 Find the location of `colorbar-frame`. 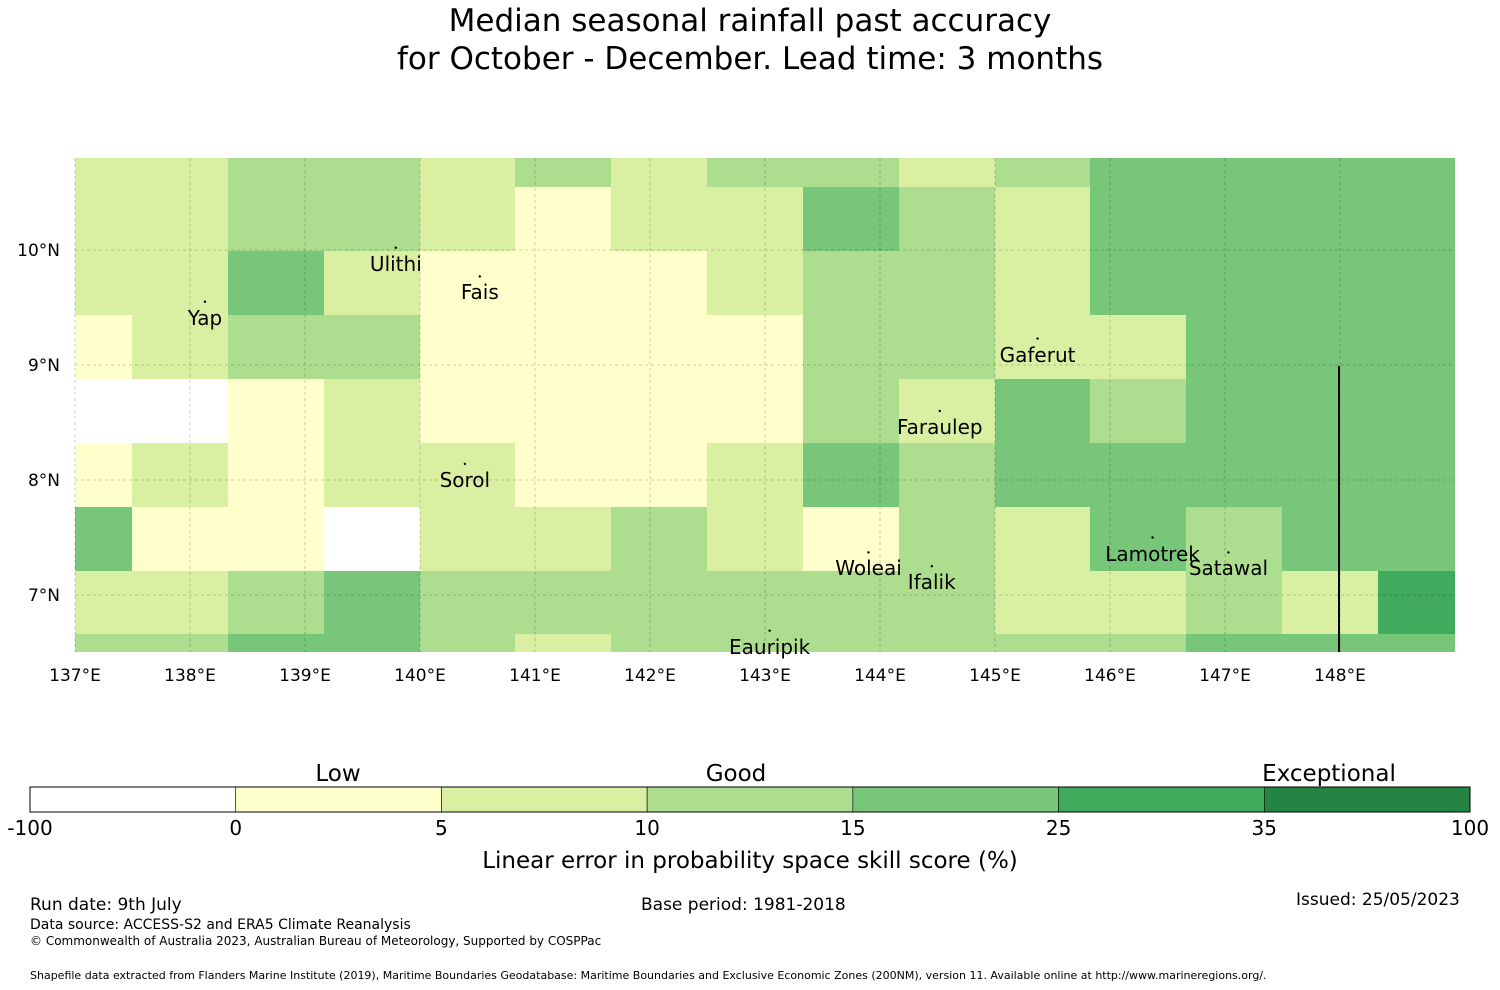

colorbar-frame is located at coordinates (750, 799).